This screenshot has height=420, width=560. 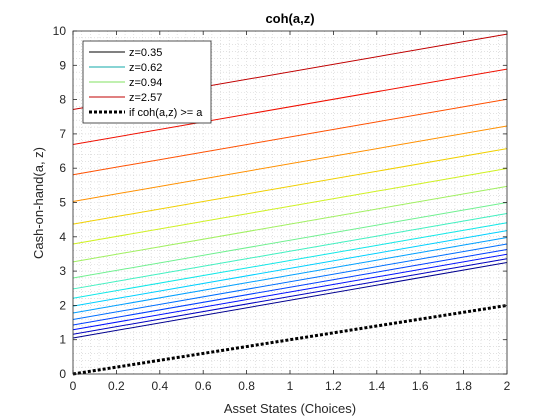 I want to click on y-tick-label: 3, so click(x=62, y=271).